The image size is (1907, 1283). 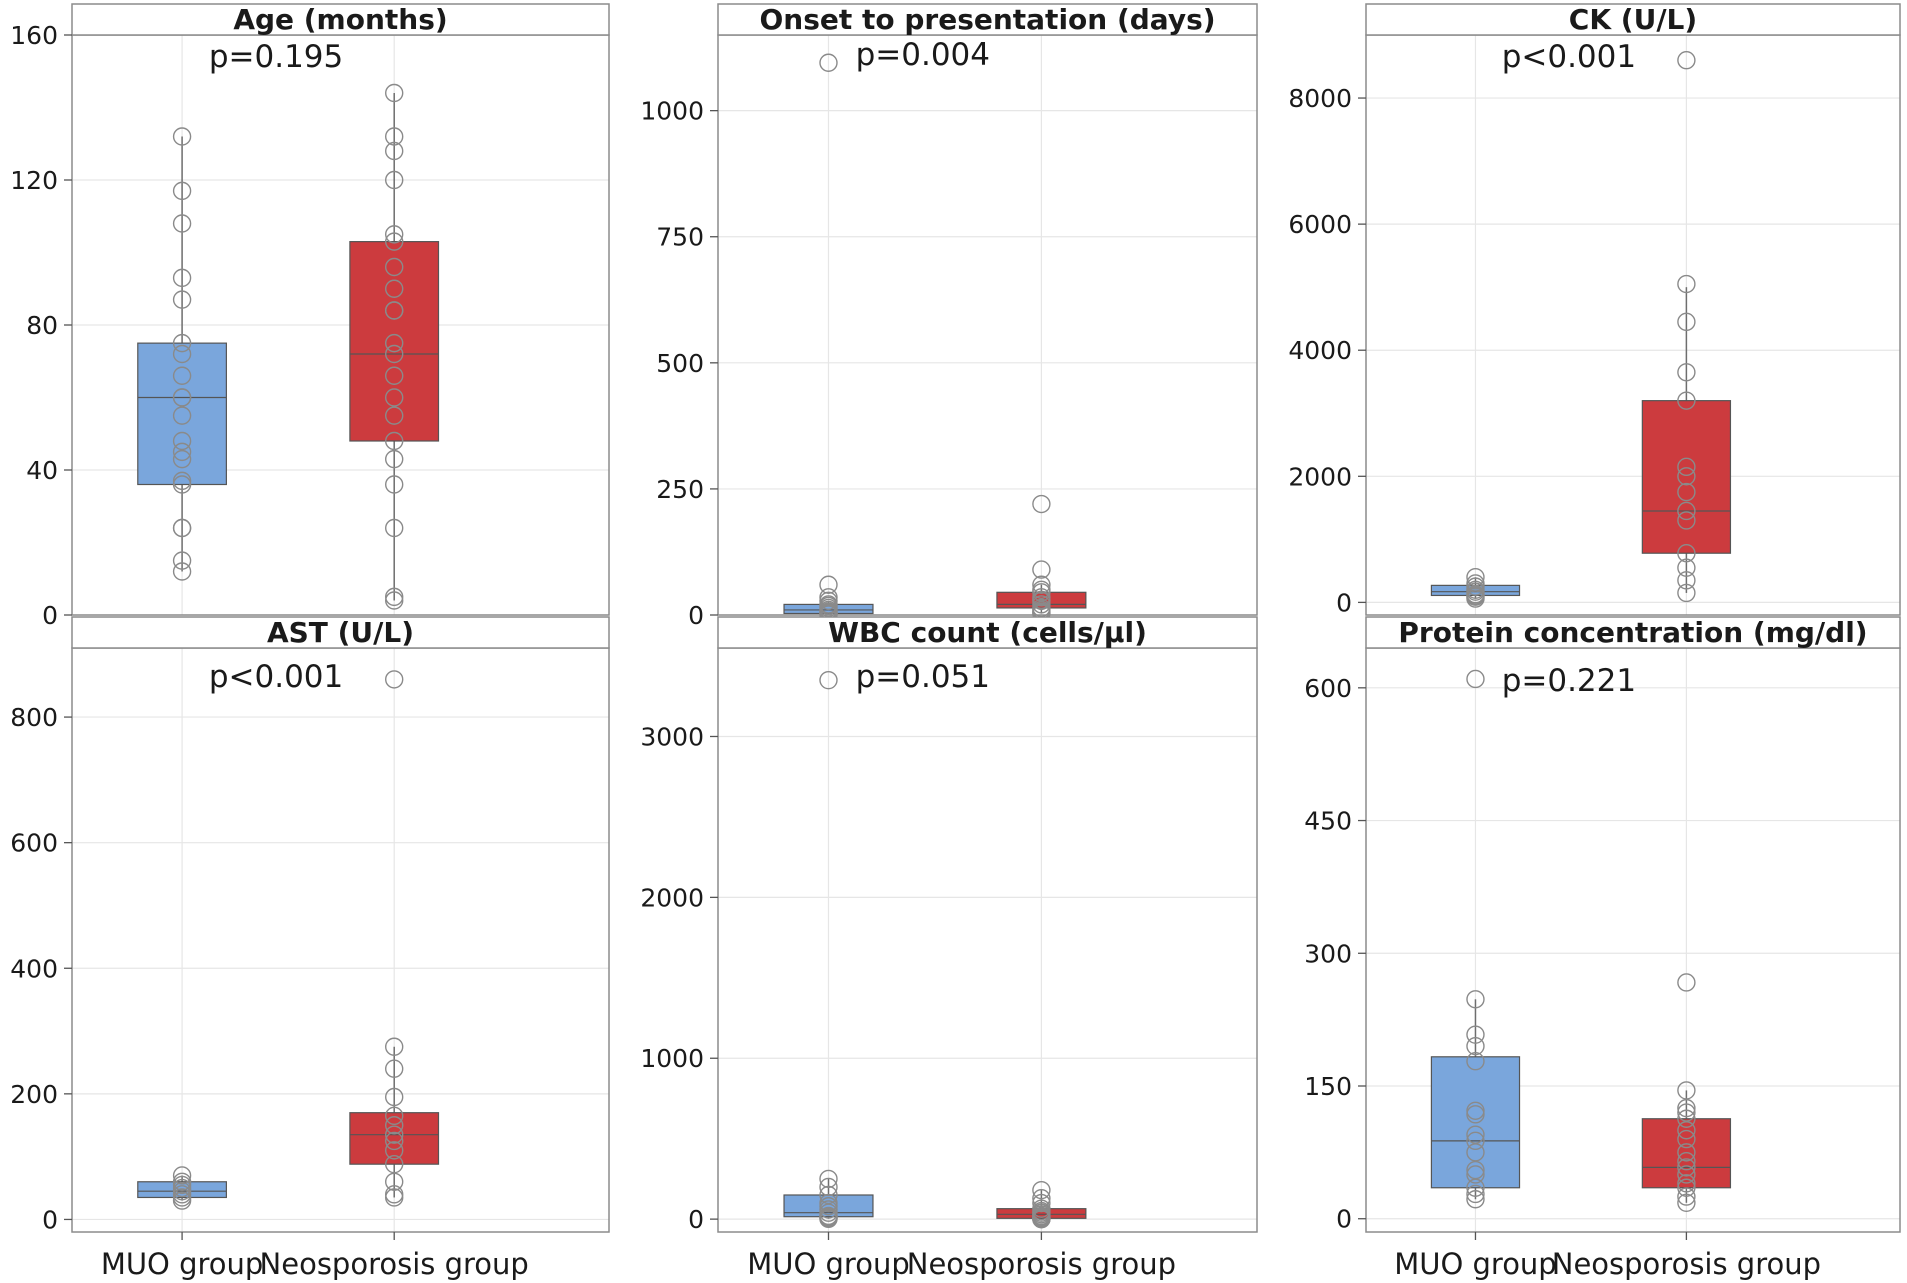 What do you see at coordinates (1632, 632) in the screenshot?
I see `panel-title: Protein concentration (mg/dl)` at bounding box center [1632, 632].